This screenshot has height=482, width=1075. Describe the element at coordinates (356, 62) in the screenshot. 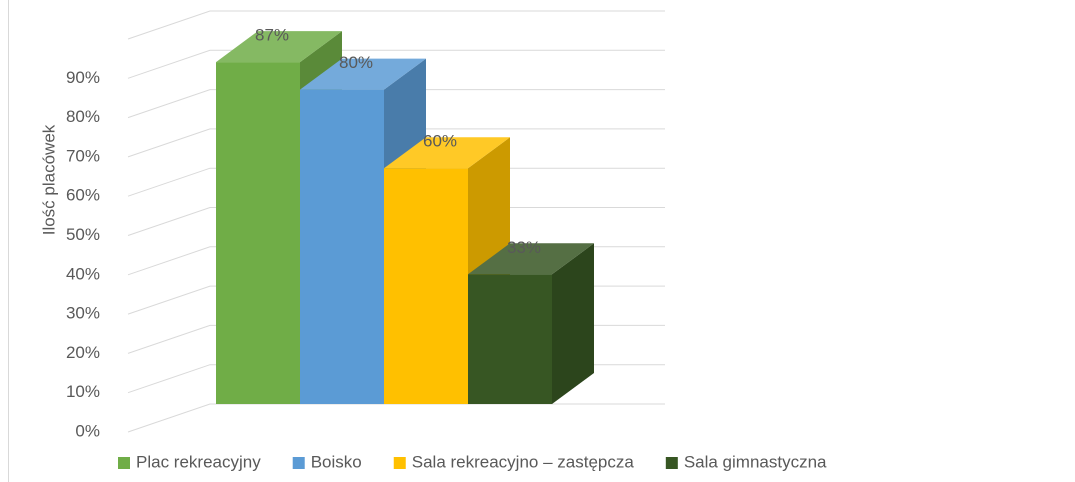

I see `data-label: 80%` at that location.